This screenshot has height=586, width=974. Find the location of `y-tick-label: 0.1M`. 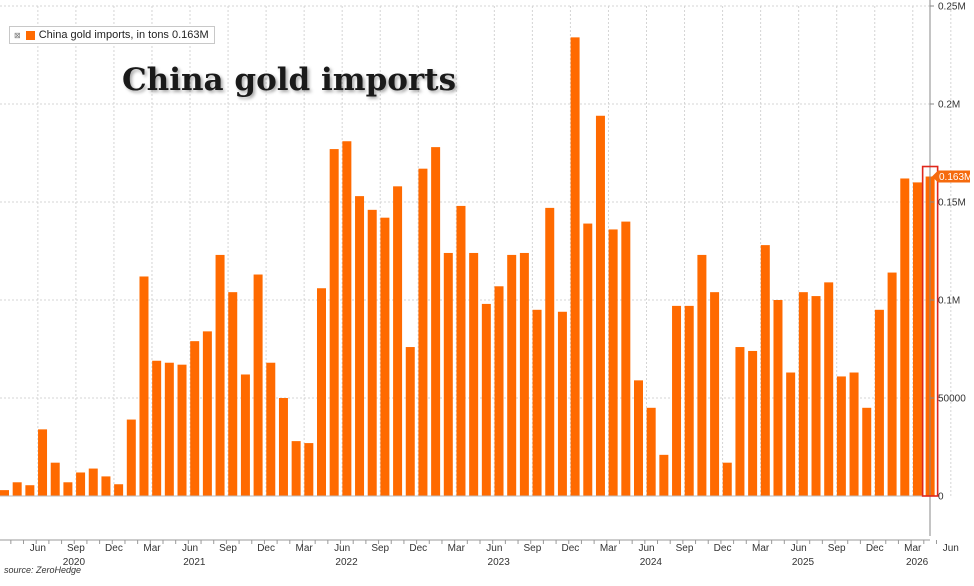

y-tick-label: 0.1M is located at coordinates (949, 301).